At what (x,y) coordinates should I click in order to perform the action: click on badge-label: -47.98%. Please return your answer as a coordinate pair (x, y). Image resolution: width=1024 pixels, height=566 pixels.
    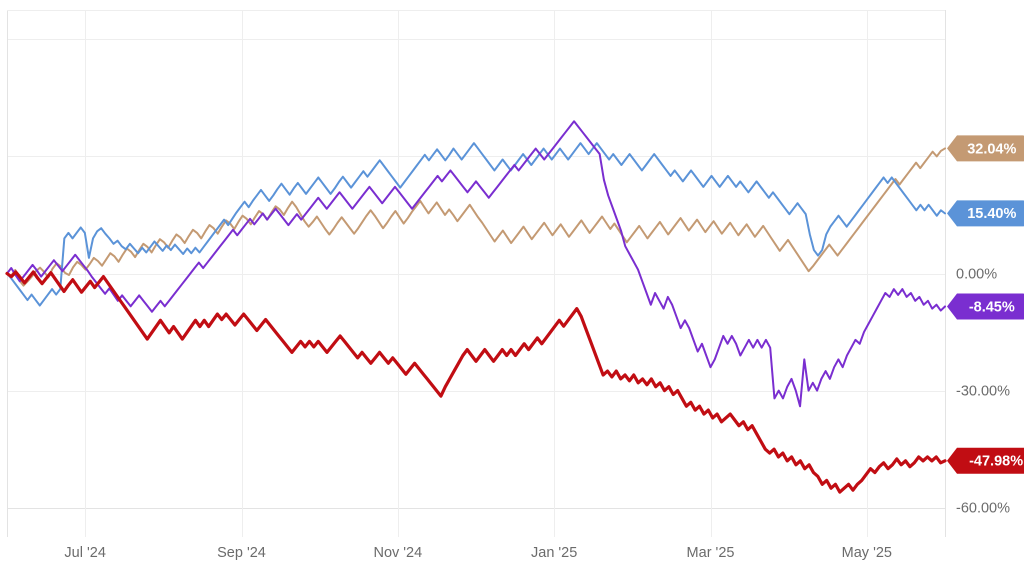
    Looking at the image, I should click on (996, 462).